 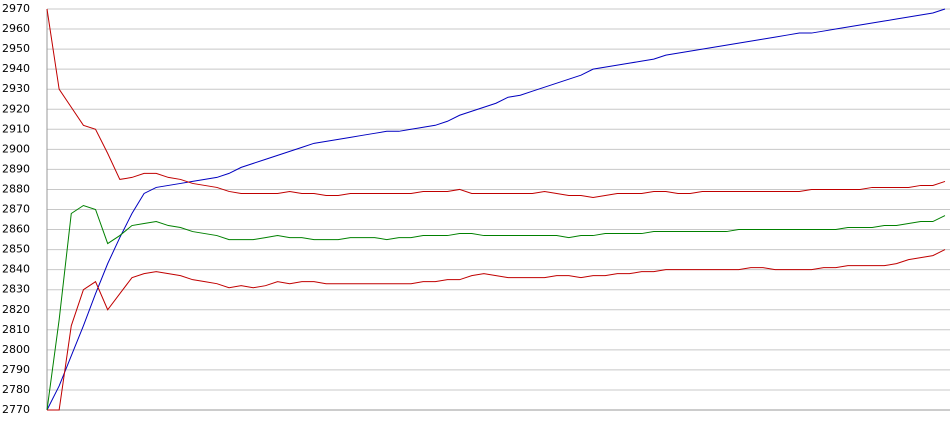 What do you see at coordinates (16, 128) in the screenshot?
I see `y-tick-label: 2910` at bounding box center [16, 128].